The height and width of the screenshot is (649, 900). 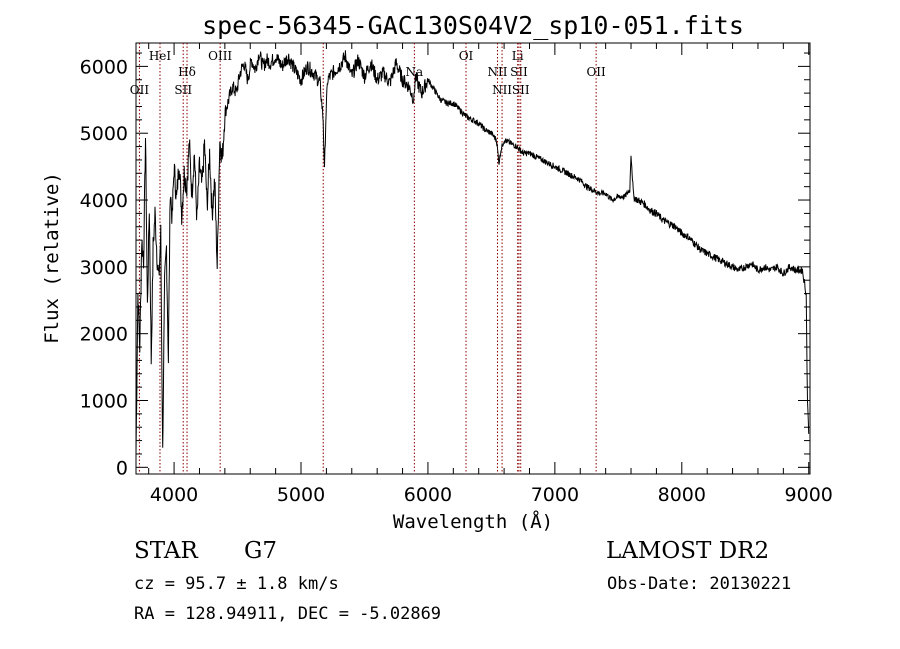 What do you see at coordinates (174, 495) in the screenshot?
I see `x-tick-label: 4000` at bounding box center [174, 495].